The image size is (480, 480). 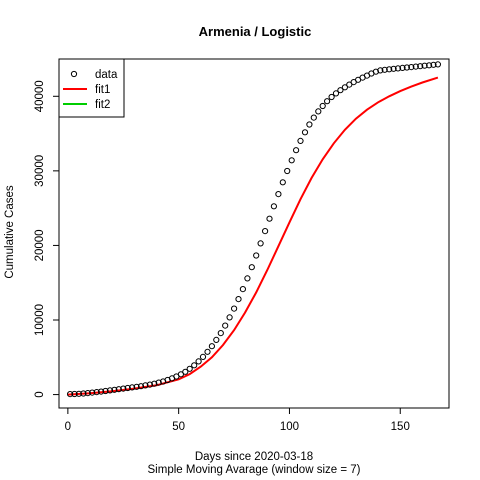 I want to click on y-tick-label: 40000, so click(x=40, y=96).